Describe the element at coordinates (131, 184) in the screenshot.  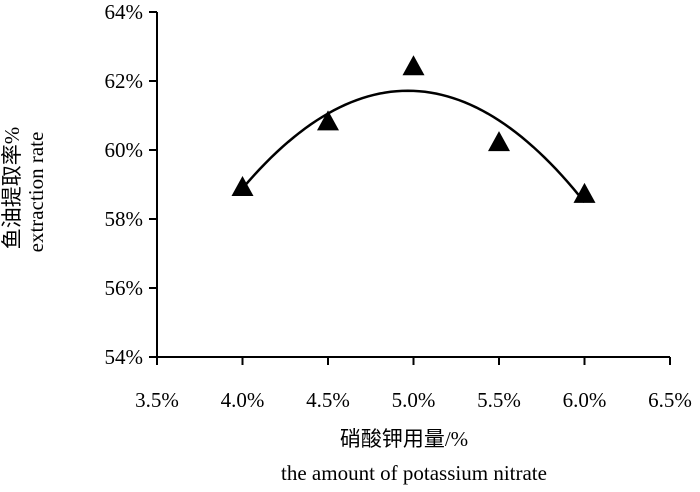
I see `y-axis-ticks: 54% 56% 58% 60% 62% 64%` at that location.